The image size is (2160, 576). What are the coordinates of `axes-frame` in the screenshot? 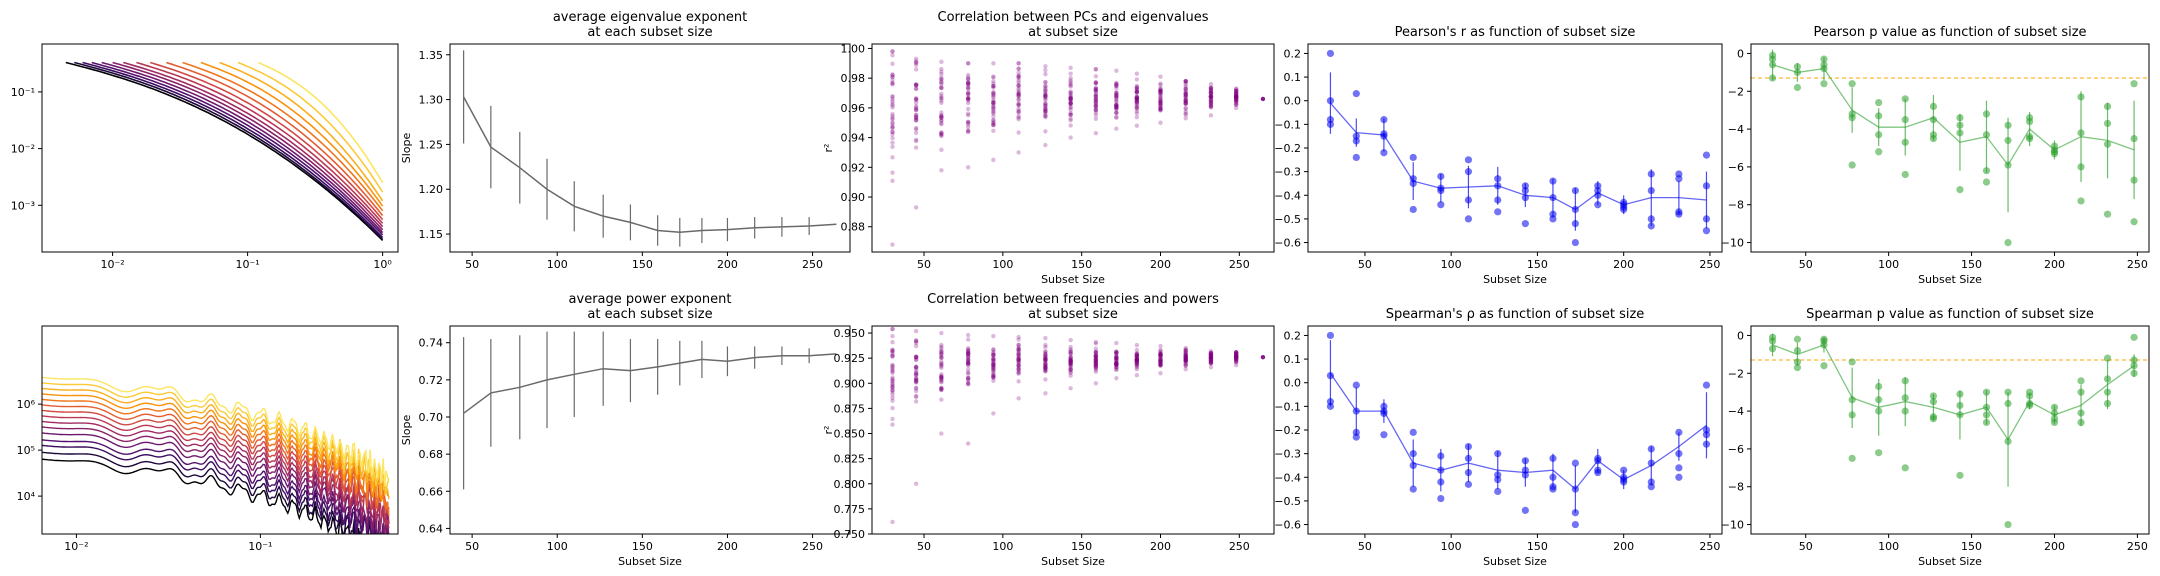 It's located at (1073, 430).